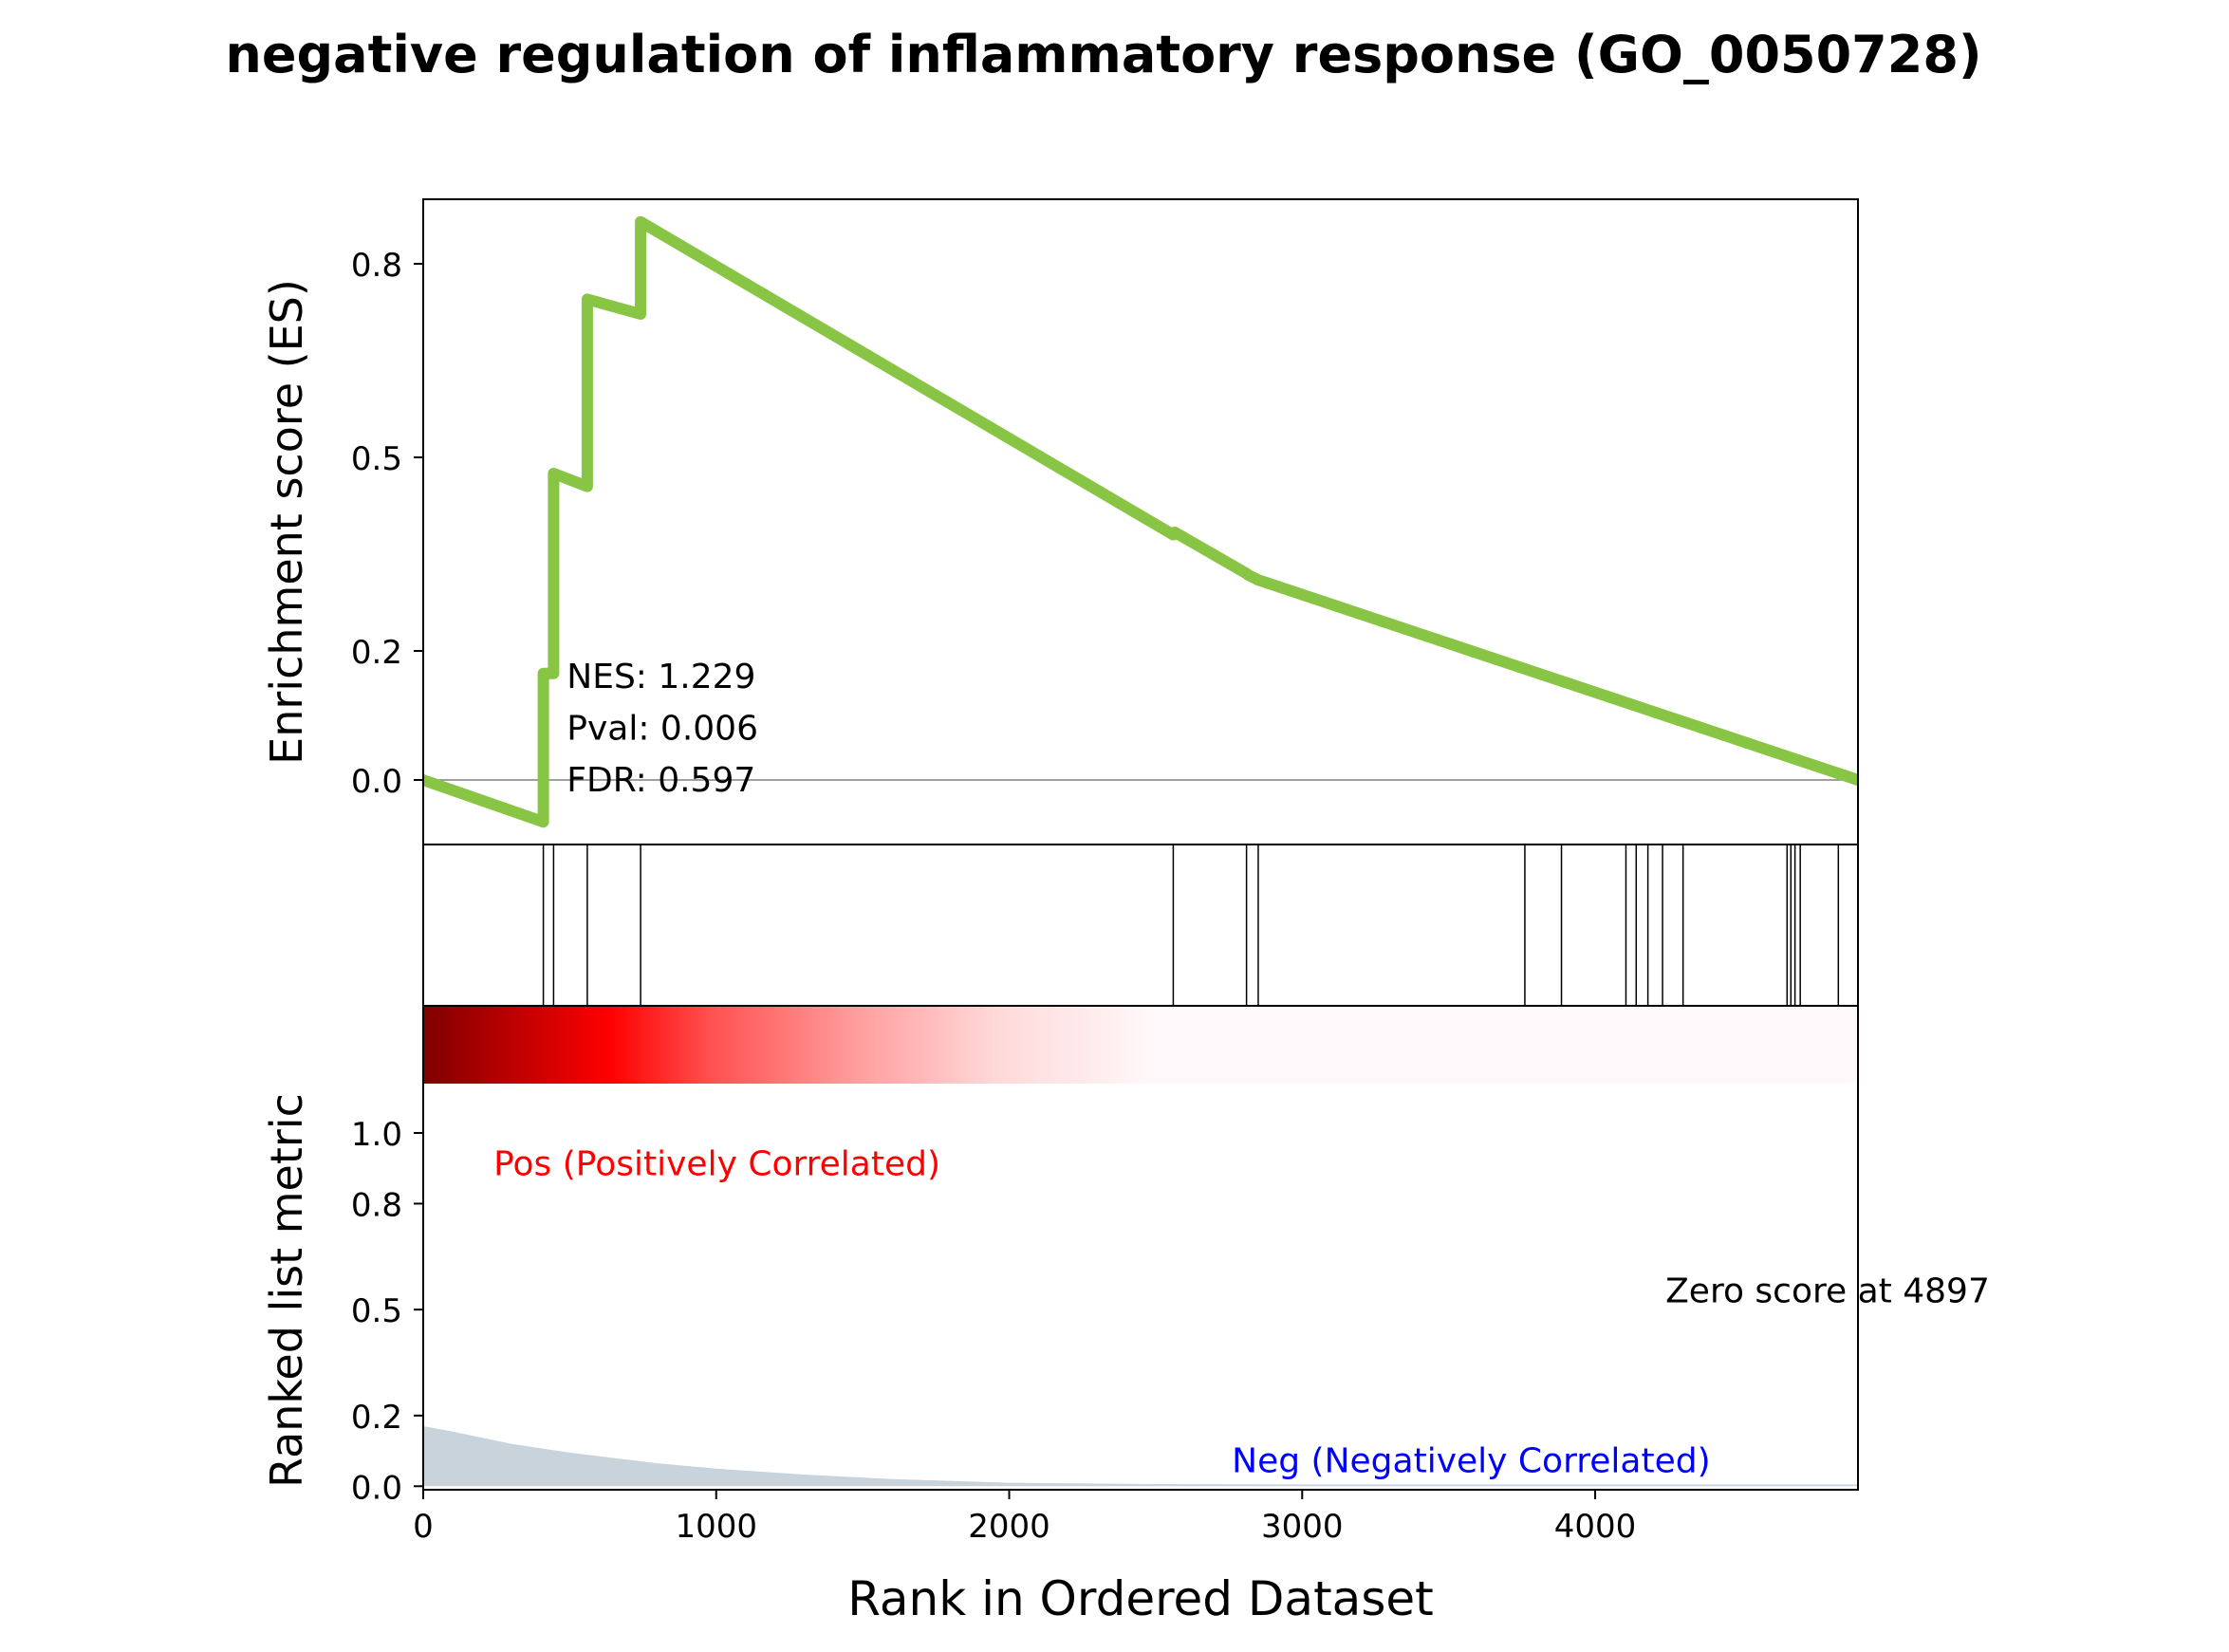  What do you see at coordinates (376, 266) in the screenshot?
I see `y-tick-label-enrichment: 0.8` at bounding box center [376, 266].